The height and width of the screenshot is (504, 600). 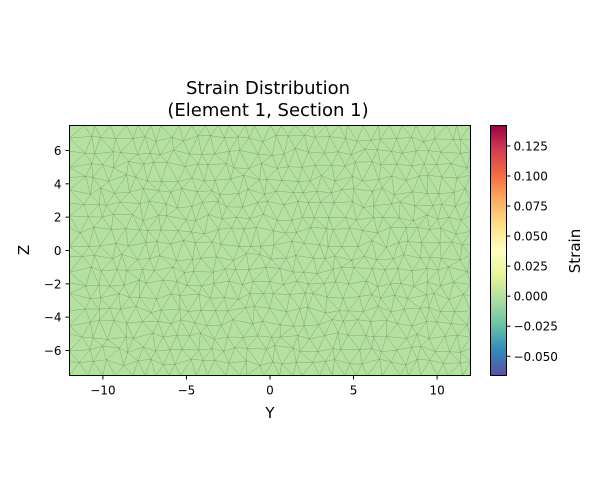 What do you see at coordinates (436, 391) in the screenshot?
I see `x-tick-label: 10` at bounding box center [436, 391].